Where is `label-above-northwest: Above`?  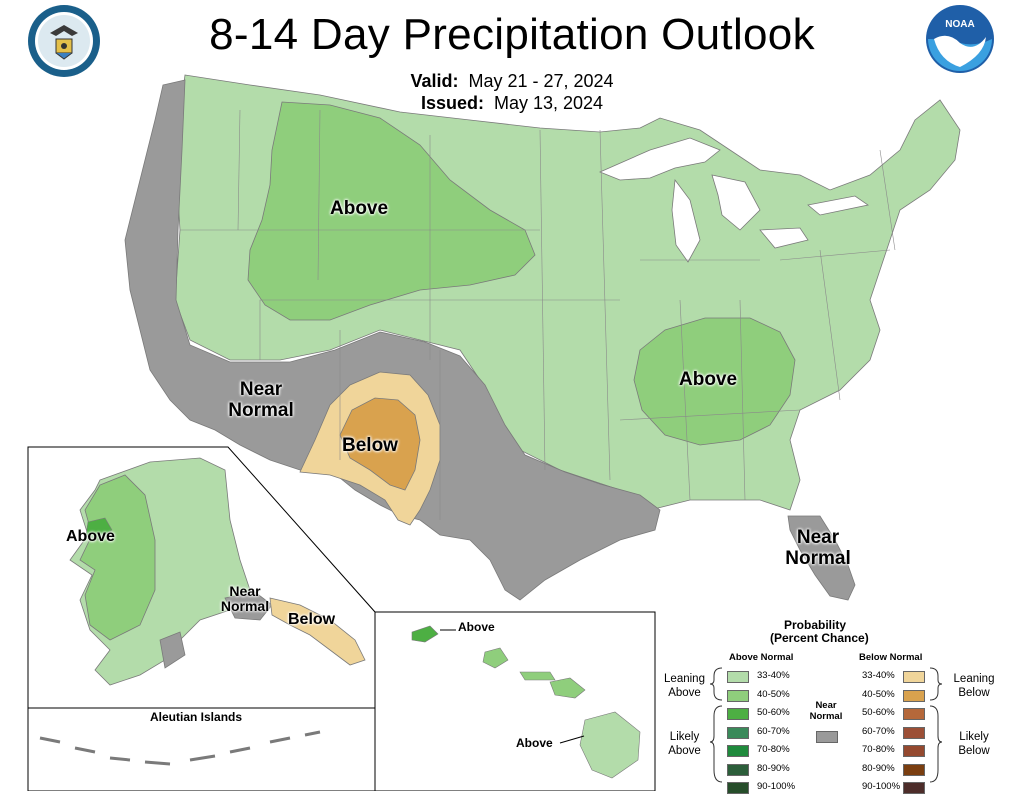 label-above-northwest: Above is located at coordinates (359, 208).